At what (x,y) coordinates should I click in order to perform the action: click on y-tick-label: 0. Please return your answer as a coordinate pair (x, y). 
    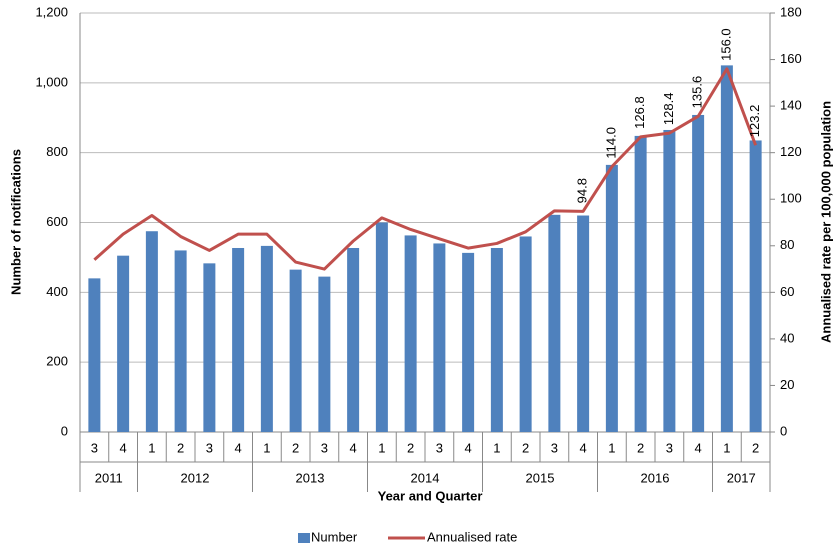
    Looking at the image, I should click on (64, 430).